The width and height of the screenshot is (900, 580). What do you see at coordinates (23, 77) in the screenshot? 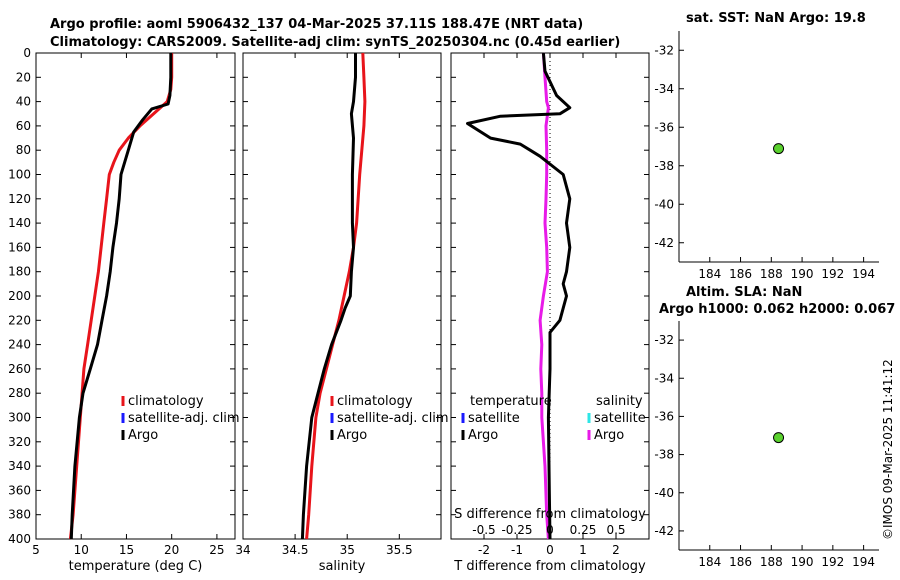
I see `y-tick-label: 20` at bounding box center [23, 77].